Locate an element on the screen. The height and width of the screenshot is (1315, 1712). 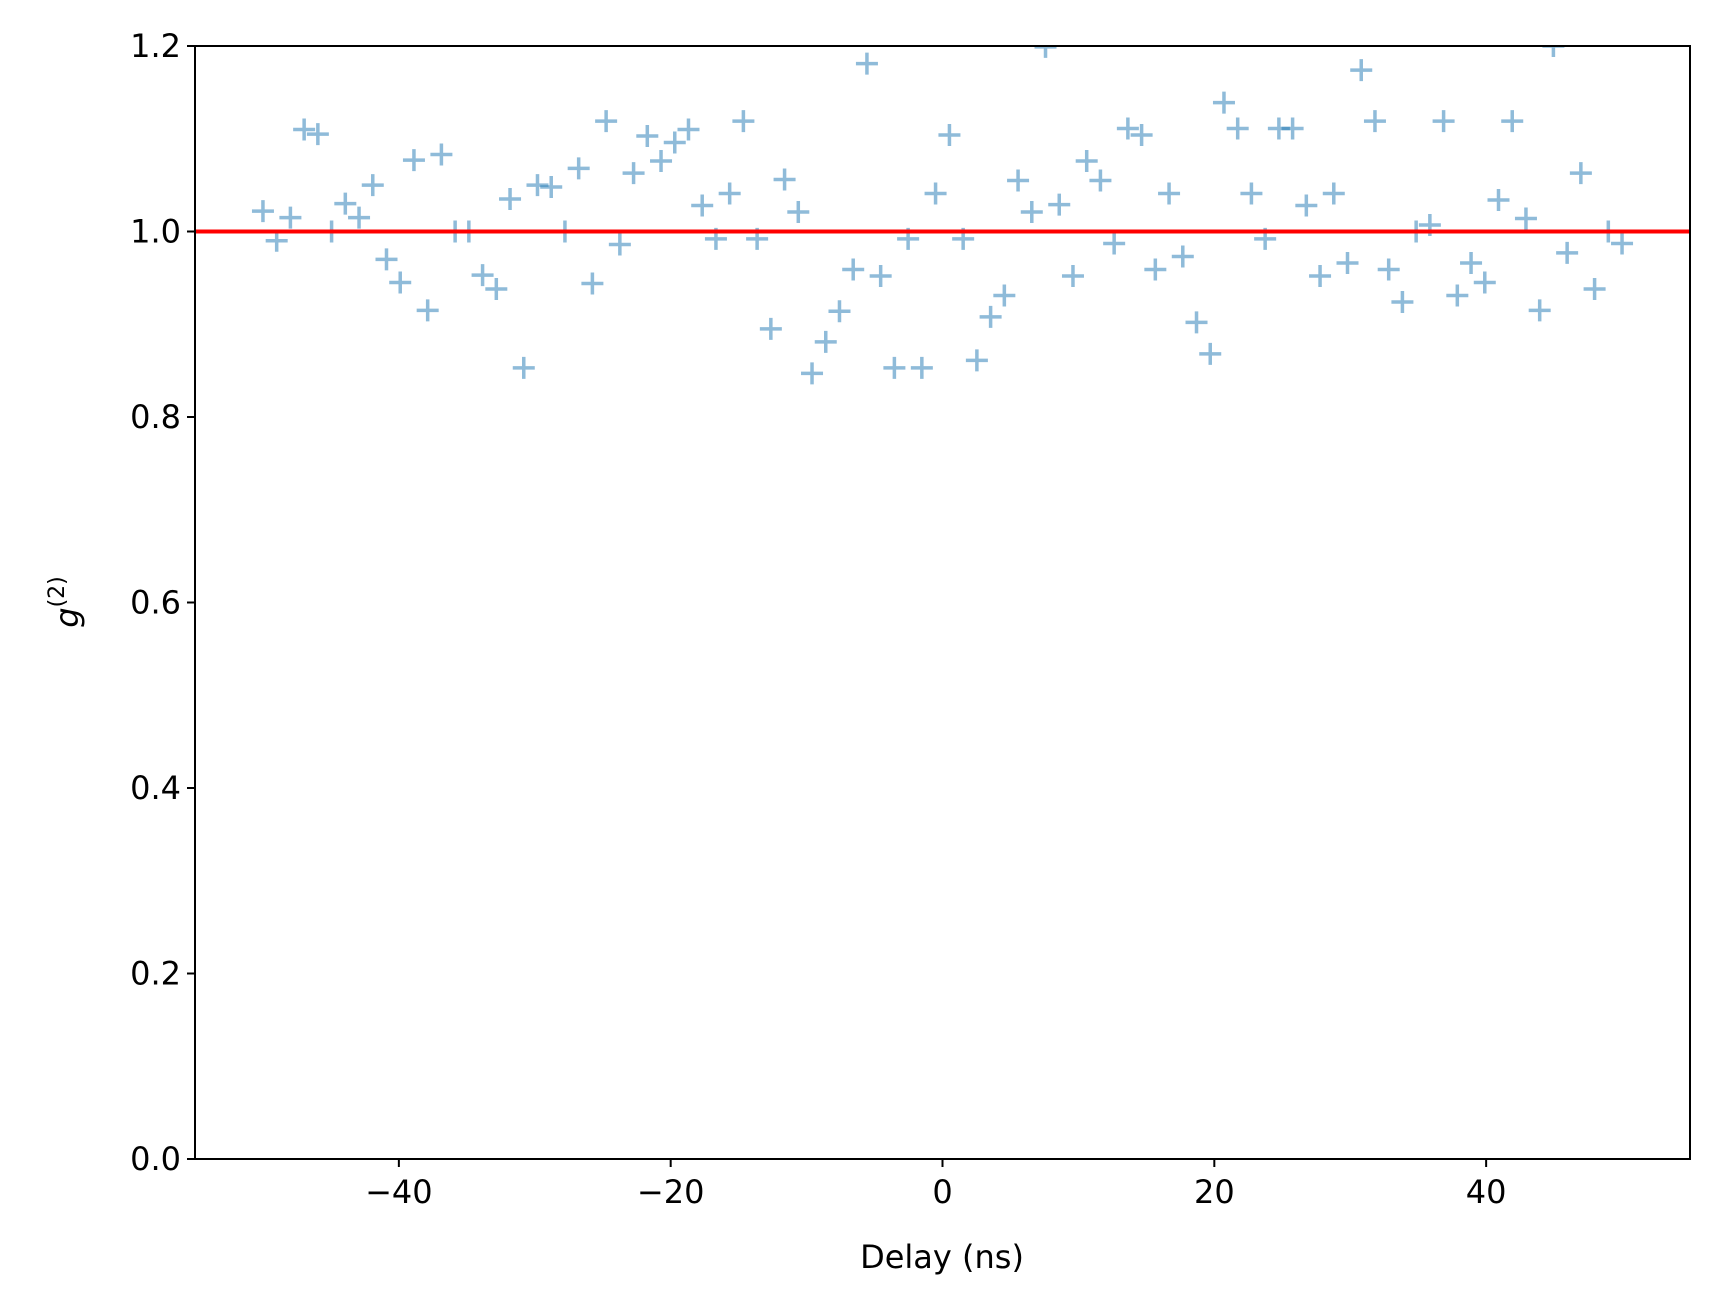
y-axis-label-base: g is located at coordinates (67, 617).